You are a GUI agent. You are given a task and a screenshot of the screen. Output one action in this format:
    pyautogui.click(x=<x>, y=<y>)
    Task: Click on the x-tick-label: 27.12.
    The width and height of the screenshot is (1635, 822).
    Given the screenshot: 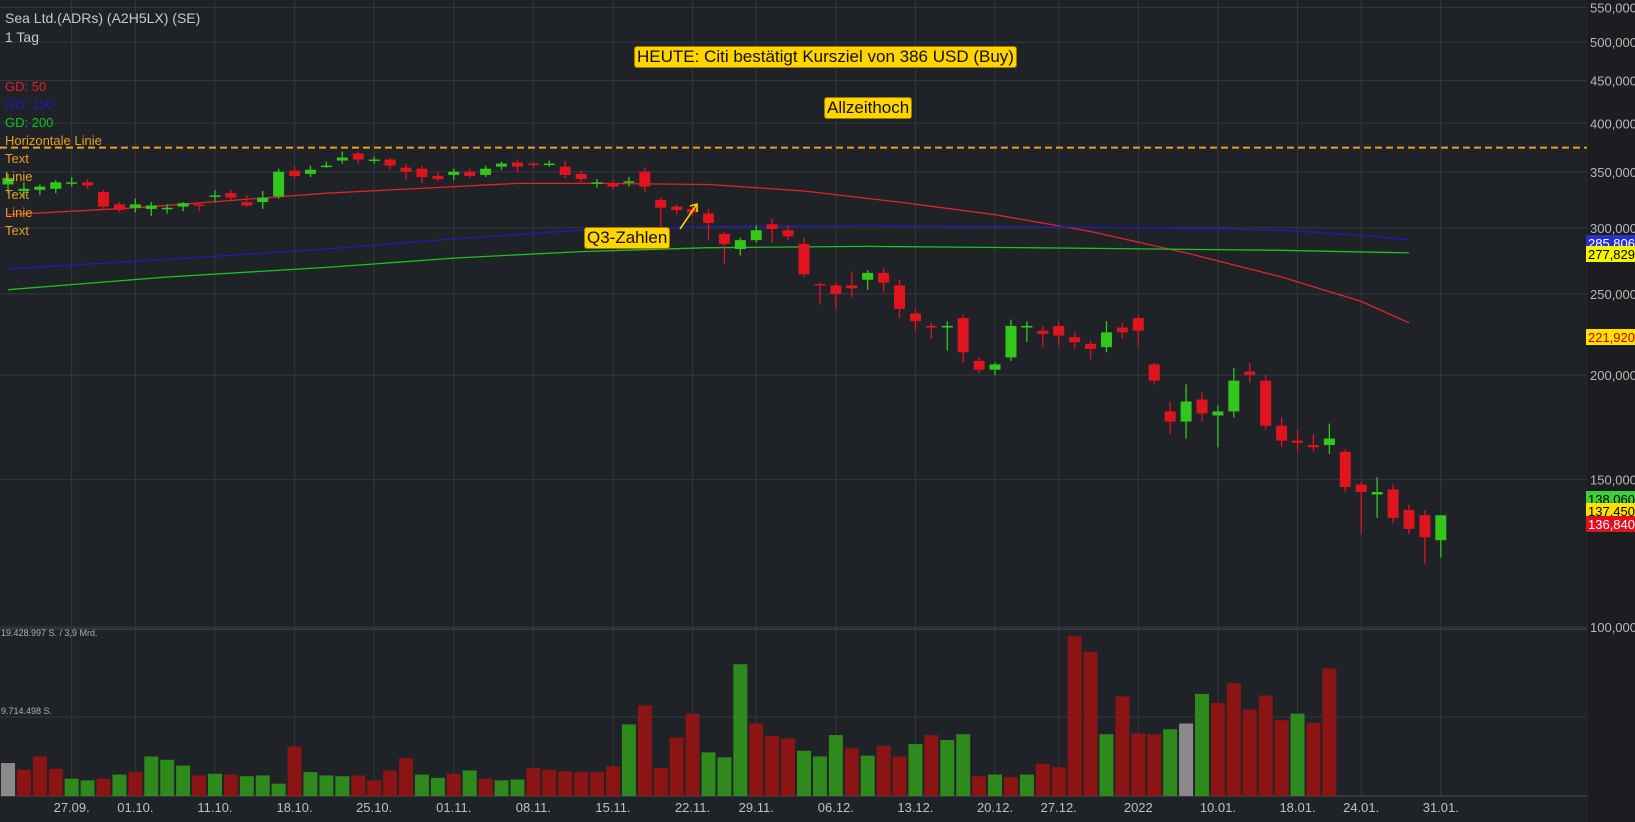 What is the action you would take?
    pyautogui.click(x=1059, y=807)
    